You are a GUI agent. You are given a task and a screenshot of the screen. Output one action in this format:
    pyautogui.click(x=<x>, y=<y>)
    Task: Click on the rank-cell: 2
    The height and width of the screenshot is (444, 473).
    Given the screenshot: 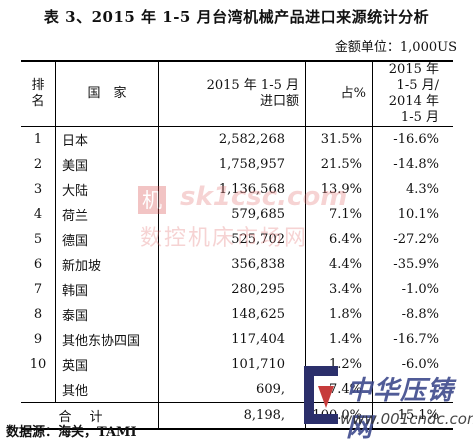 What is the action you would take?
    pyautogui.click(x=38, y=164)
    